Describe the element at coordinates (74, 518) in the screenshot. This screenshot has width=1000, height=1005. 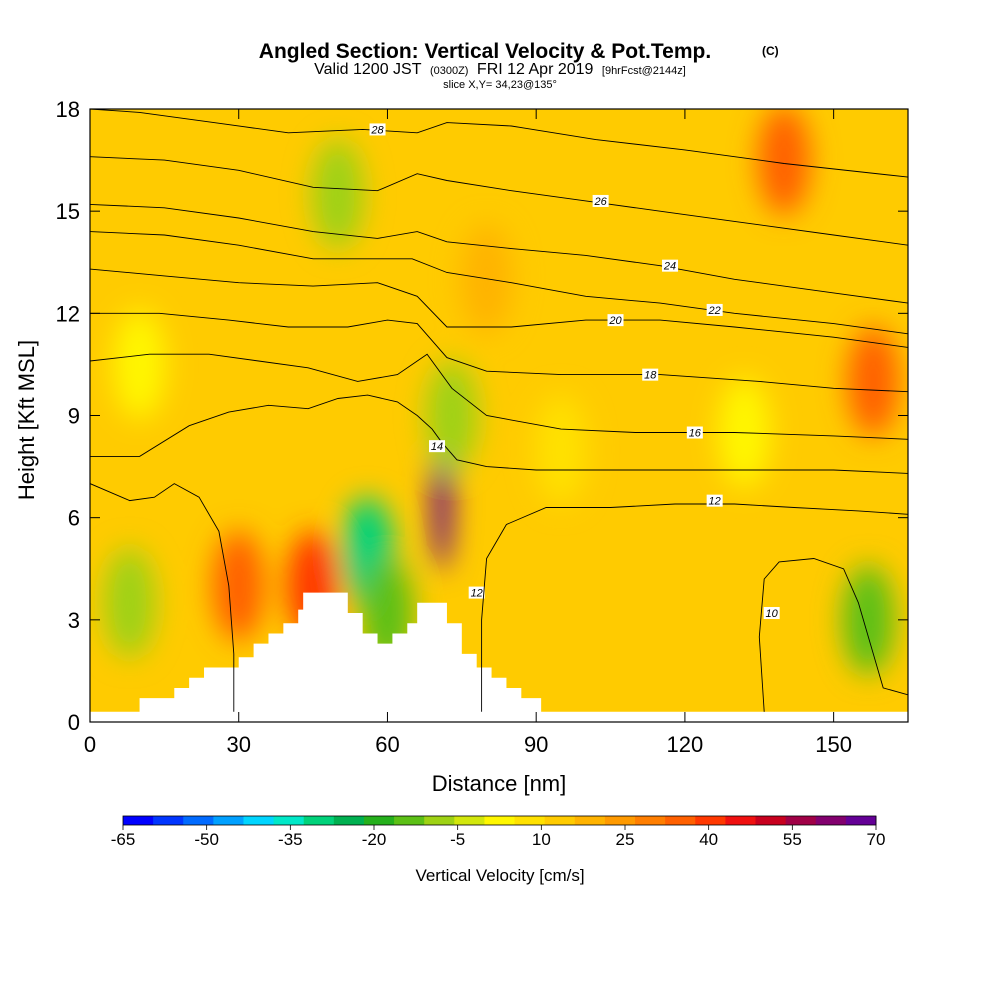
I see `y-tick-label: 6` at that location.